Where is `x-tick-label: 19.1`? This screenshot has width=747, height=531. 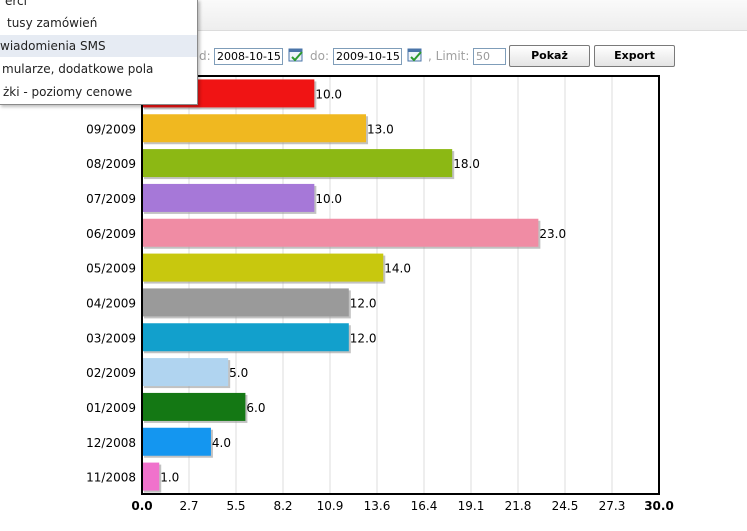
x-tick-label: 19.1 is located at coordinates (471, 506).